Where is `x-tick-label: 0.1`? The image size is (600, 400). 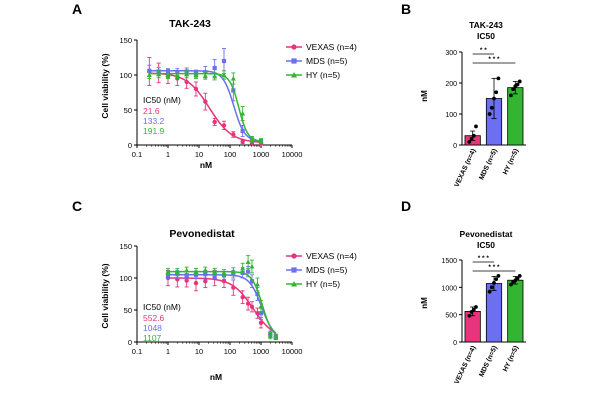
x-tick-label: 0.1 is located at coordinates (137, 154).